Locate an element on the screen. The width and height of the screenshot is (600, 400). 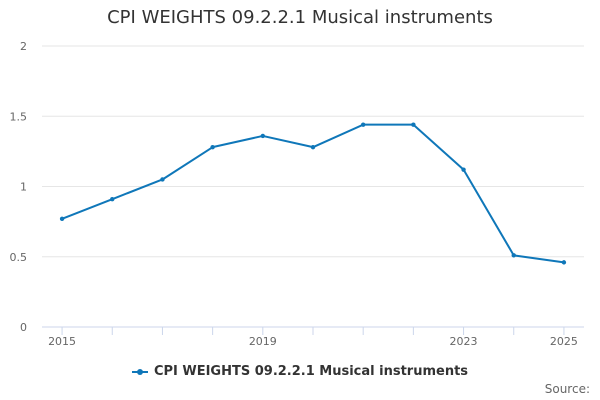
x-tick-label: 2025 is located at coordinates (564, 341).